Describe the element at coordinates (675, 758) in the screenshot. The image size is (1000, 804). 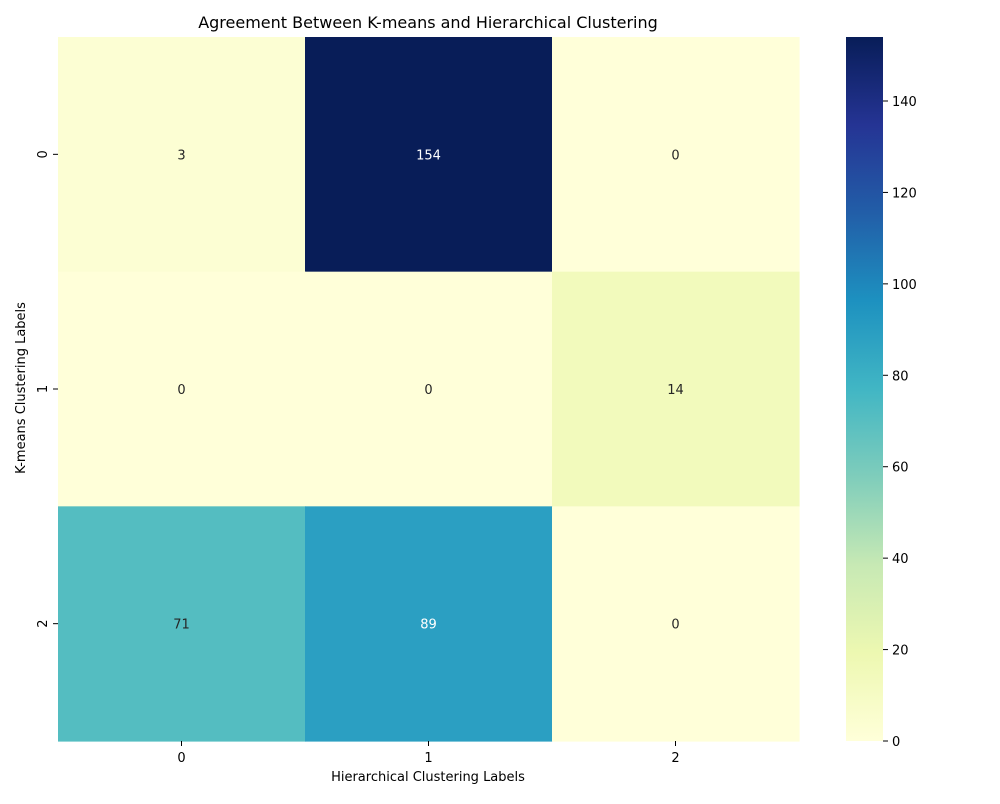
I see `x-tick-label: 2` at that location.